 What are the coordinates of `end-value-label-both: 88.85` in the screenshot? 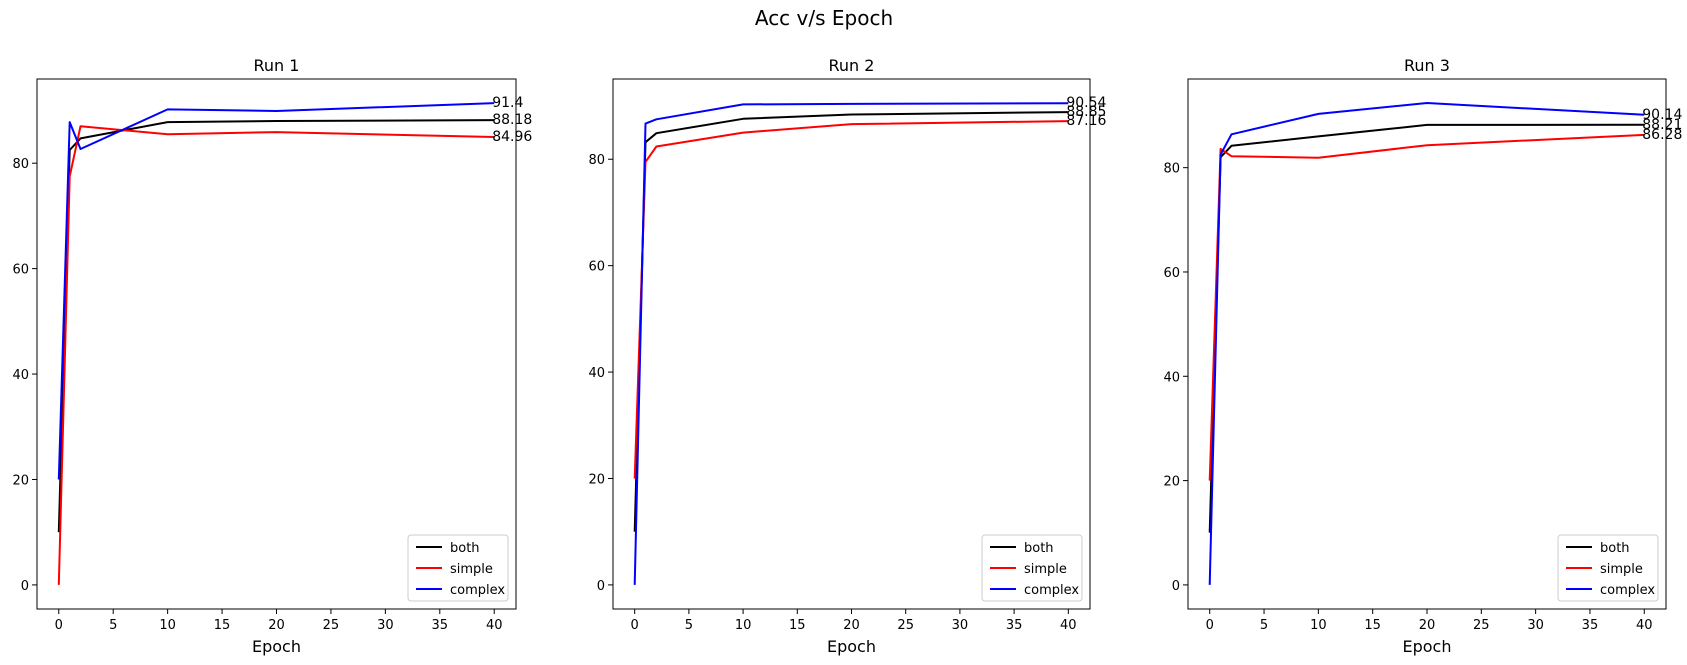 It's located at (1086, 112).